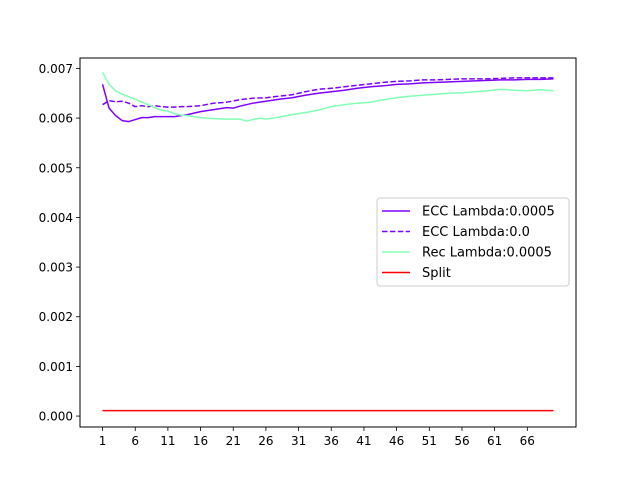 The width and height of the screenshot is (640, 480). What do you see at coordinates (527, 441) in the screenshot?
I see `x-tick-label: 66` at bounding box center [527, 441].